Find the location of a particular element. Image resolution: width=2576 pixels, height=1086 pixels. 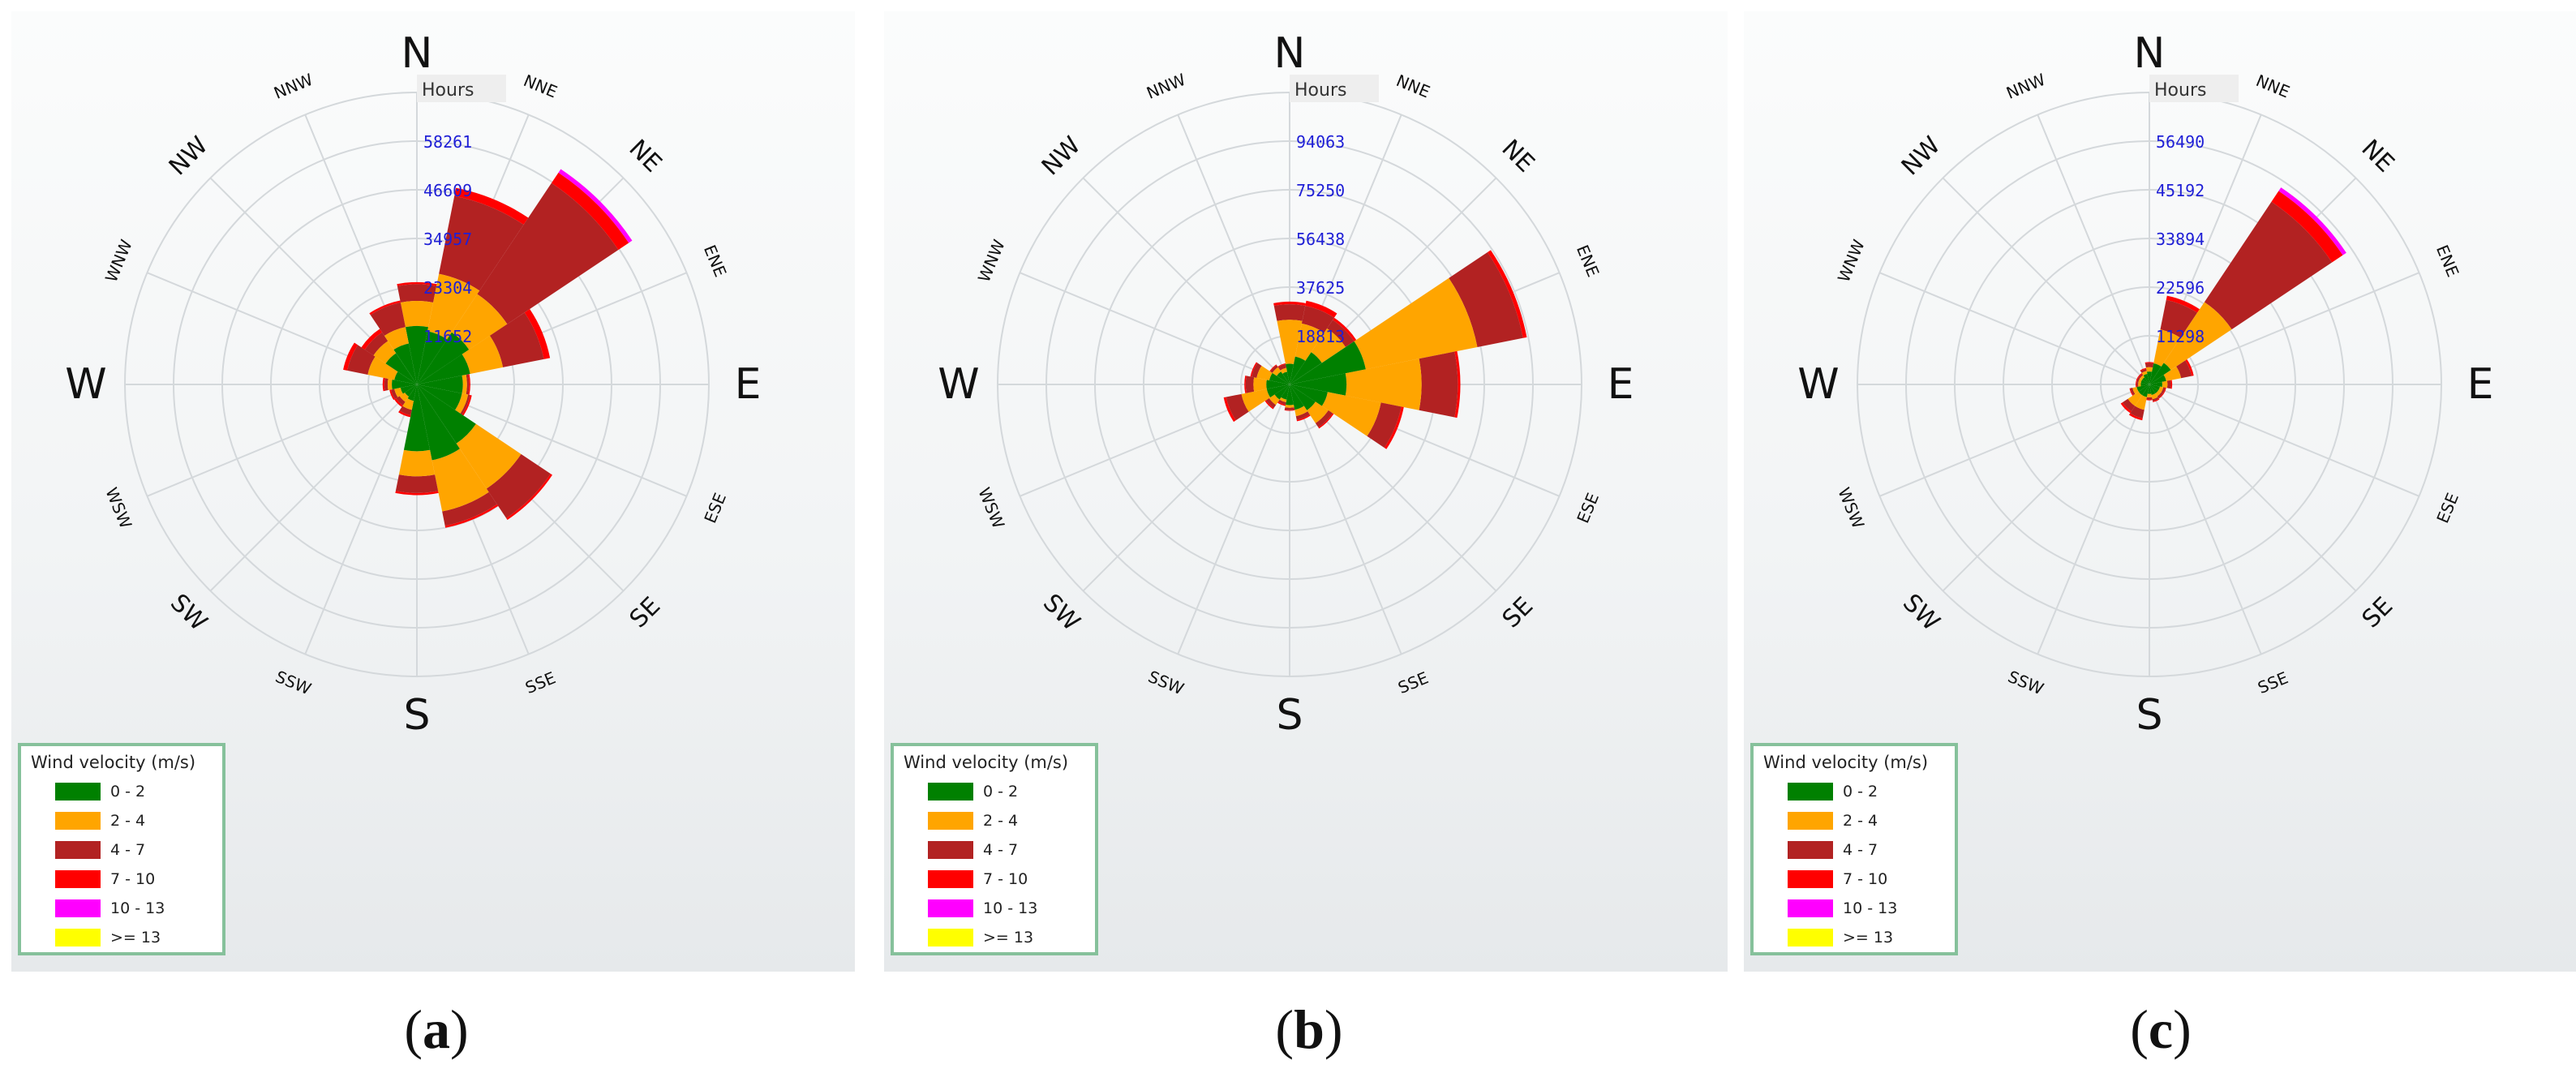

direction-label-nne: NNE is located at coordinates (1413, 86).